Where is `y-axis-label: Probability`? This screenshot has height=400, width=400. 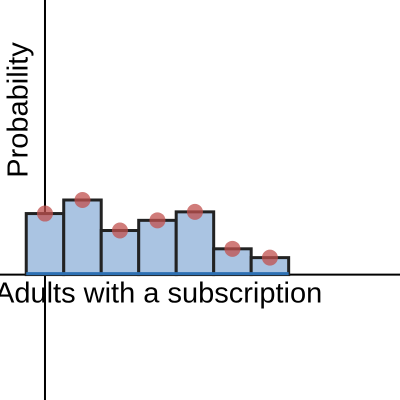 y-axis-label: Probability is located at coordinates (19, 110).